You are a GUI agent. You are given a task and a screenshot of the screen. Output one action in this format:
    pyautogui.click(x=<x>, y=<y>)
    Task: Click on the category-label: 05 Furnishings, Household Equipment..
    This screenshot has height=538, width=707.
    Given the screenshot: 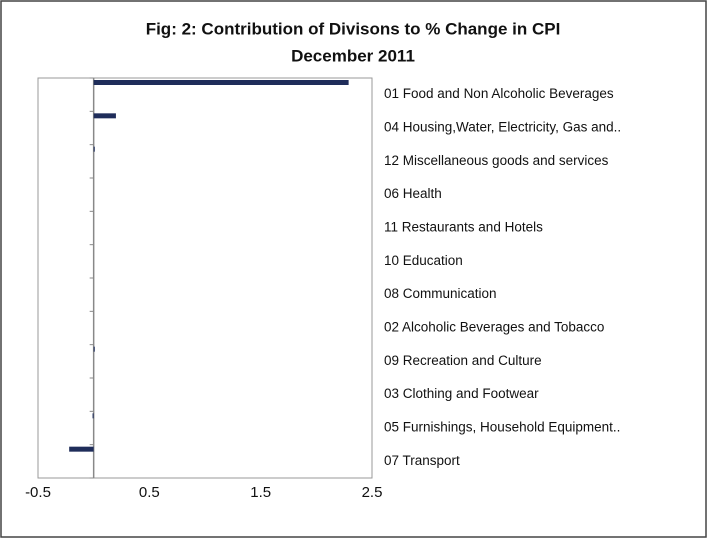 What is the action you would take?
    pyautogui.click(x=502, y=427)
    